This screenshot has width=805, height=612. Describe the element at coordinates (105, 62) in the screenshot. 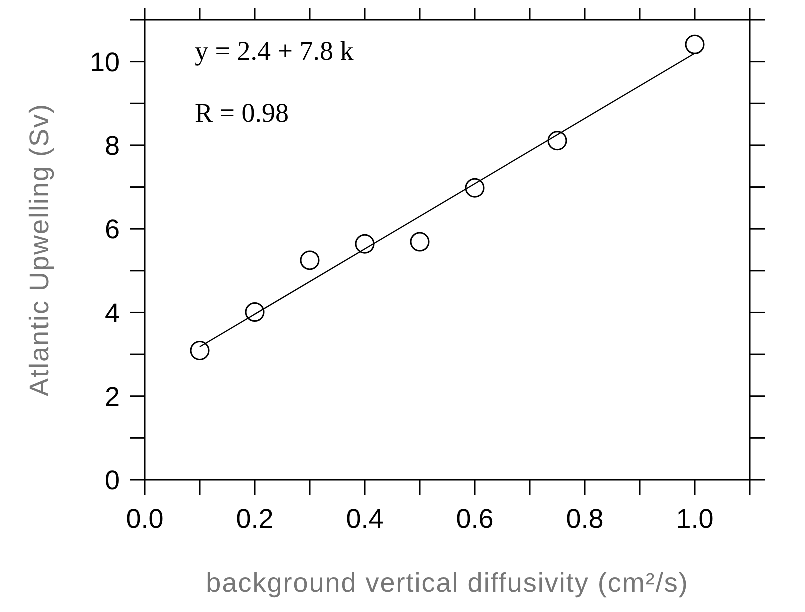

I see `y-tick-label: 10` at that location.